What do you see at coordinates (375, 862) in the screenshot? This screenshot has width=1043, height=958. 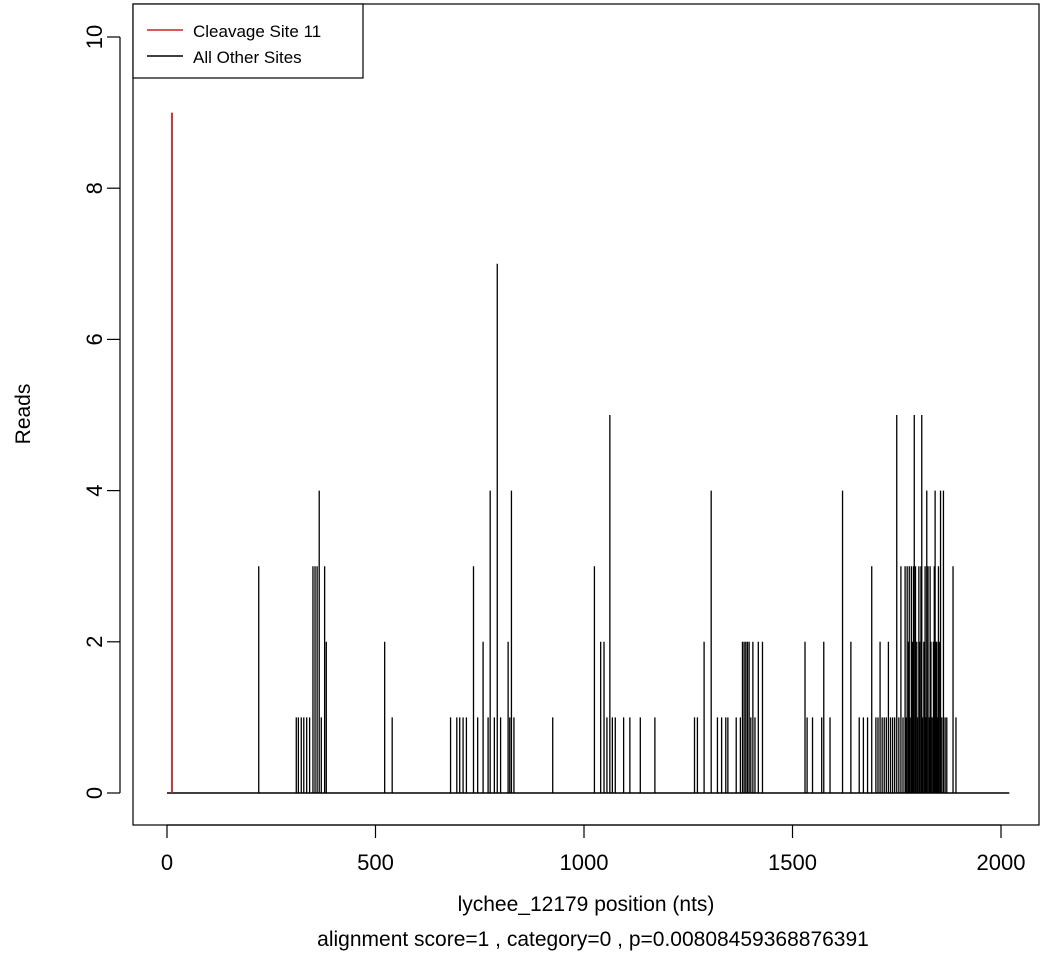 I see `x-tick-label-1: 500` at bounding box center [375, 862].